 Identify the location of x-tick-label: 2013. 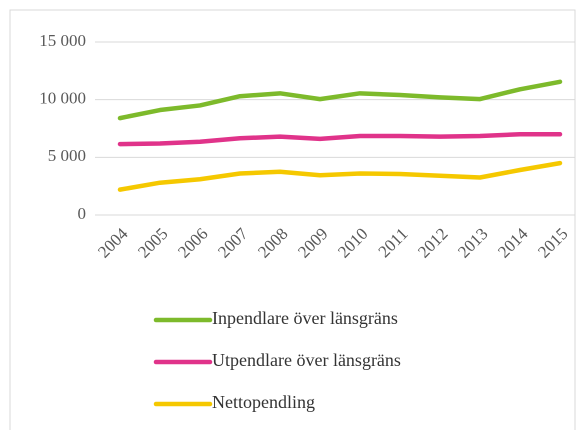
(472, 242).